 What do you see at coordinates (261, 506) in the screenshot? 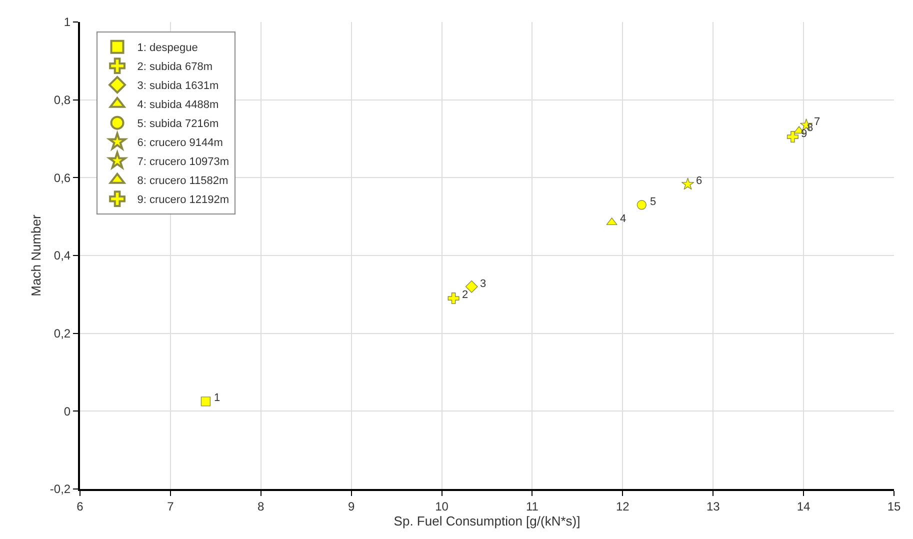
I see `x-tick-label: 8` at bounding box center [261, 506].